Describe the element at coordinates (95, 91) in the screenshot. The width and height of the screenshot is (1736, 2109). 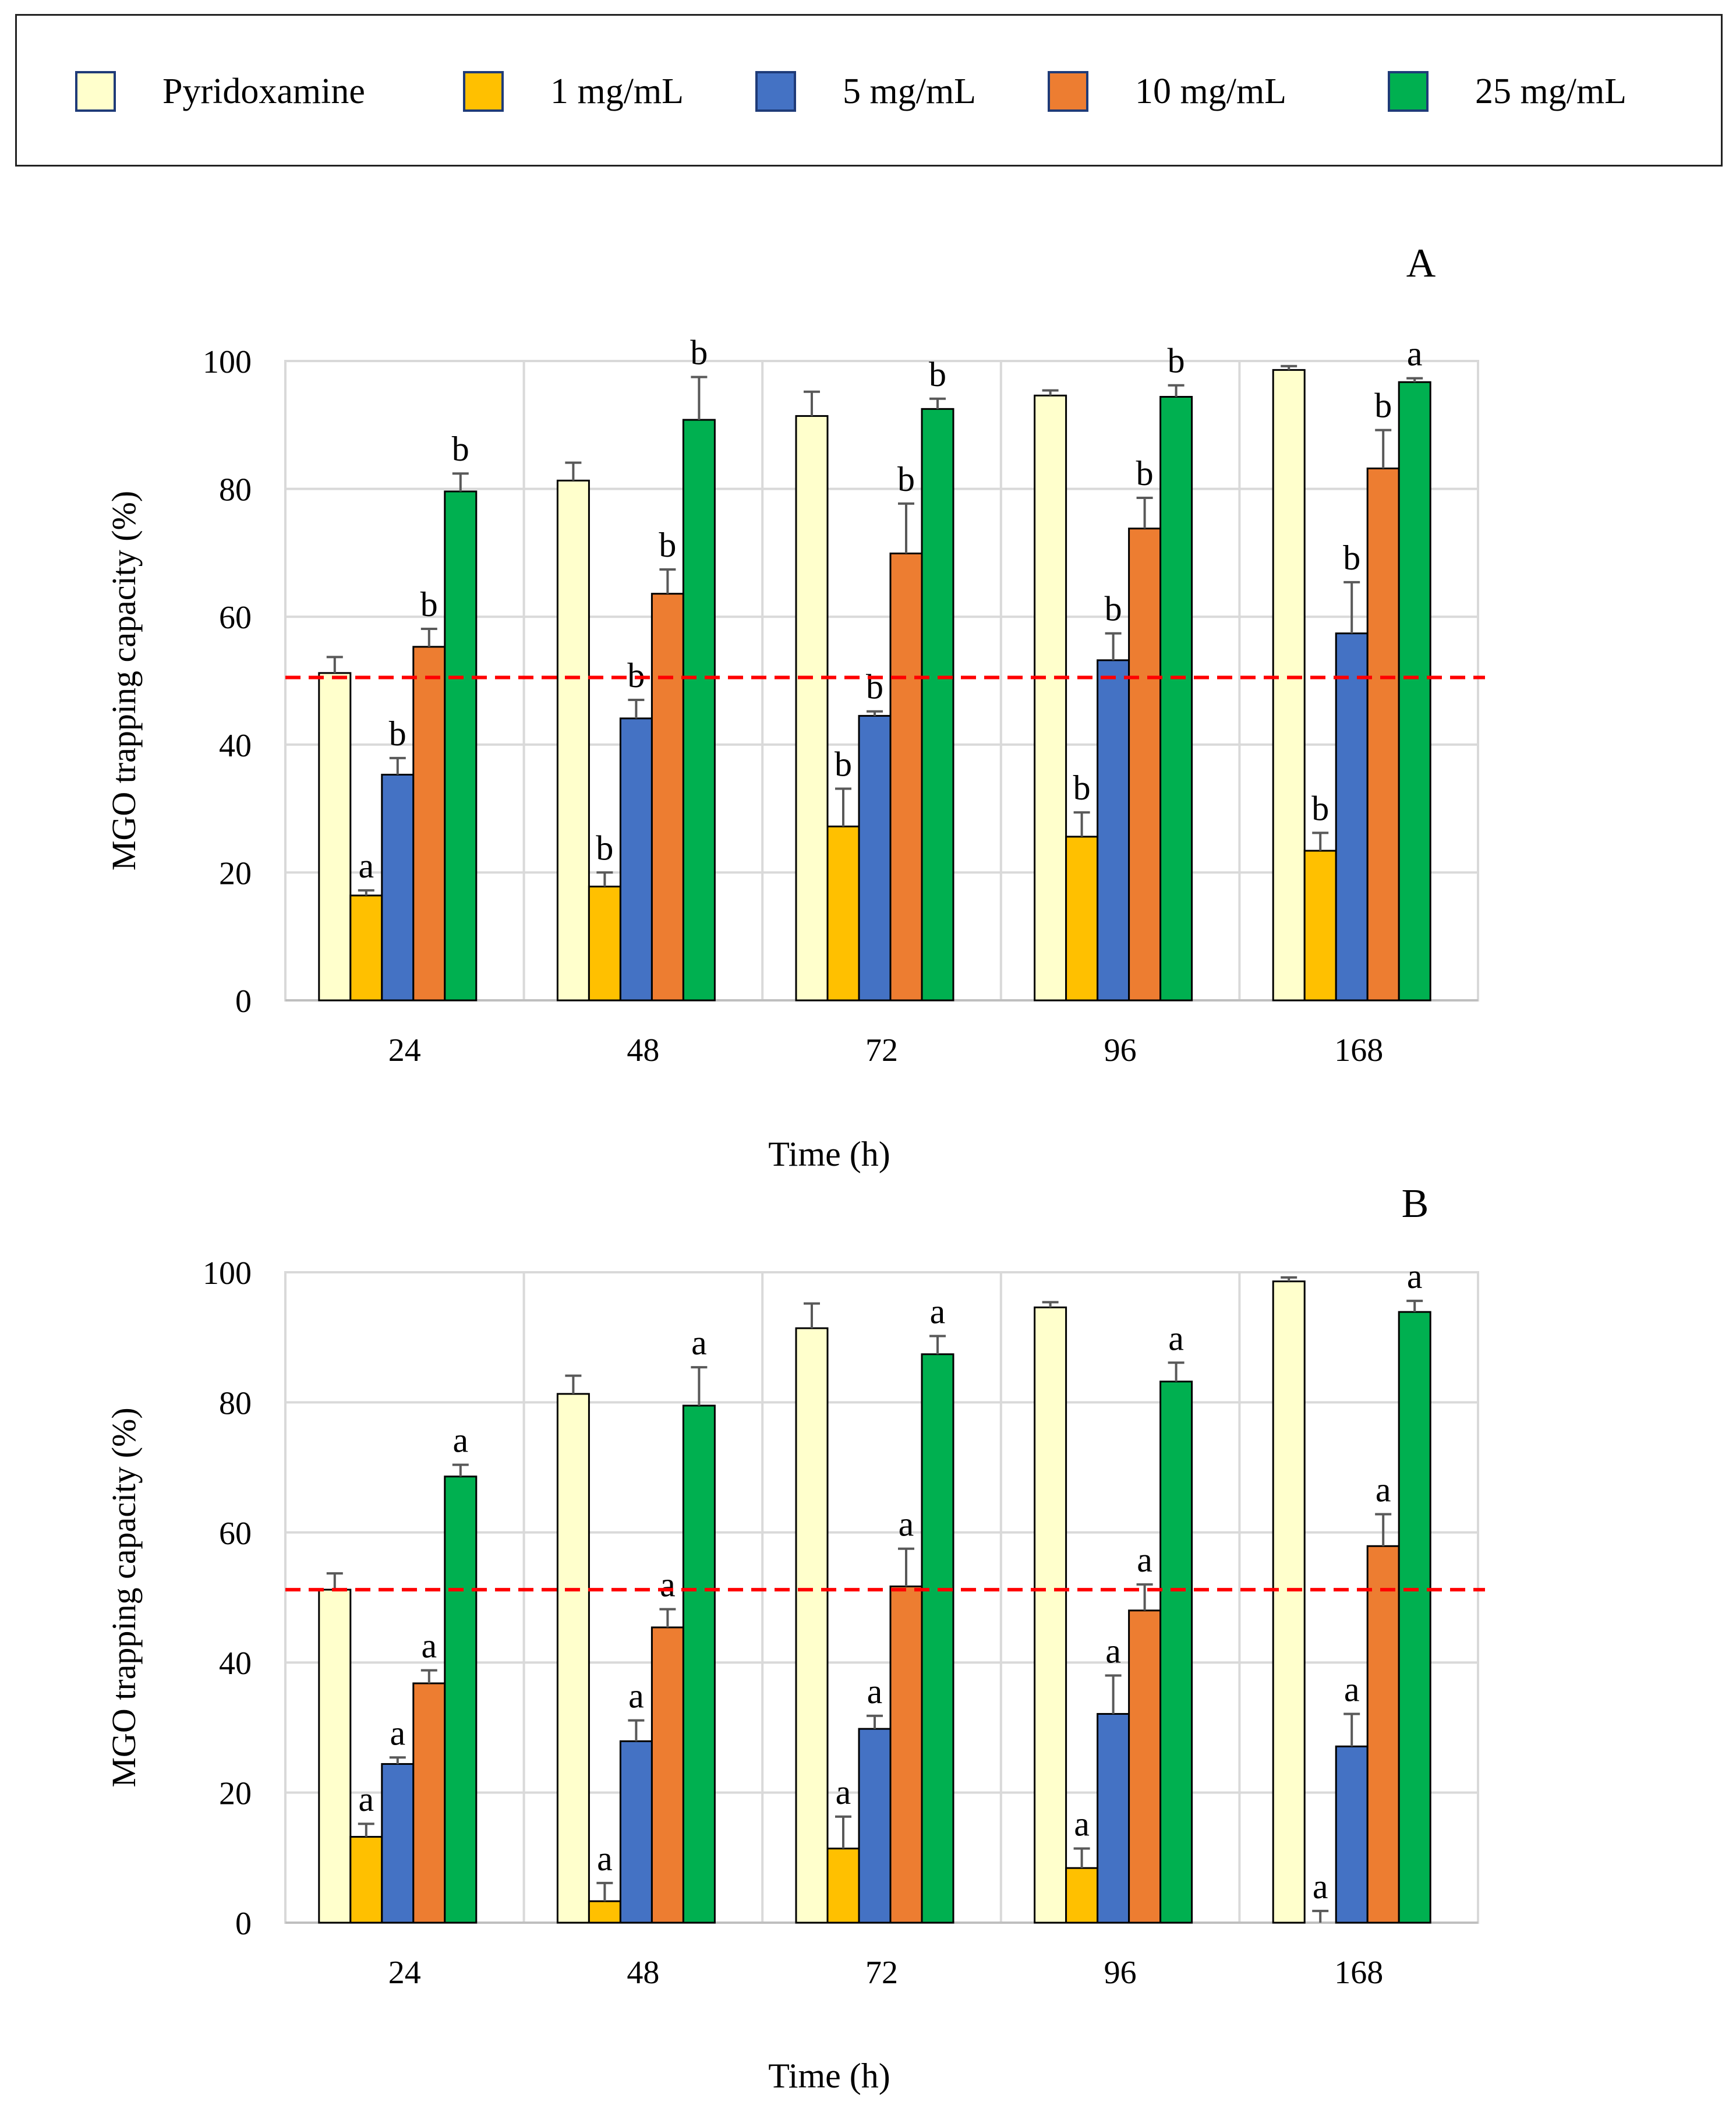
I see `legend-swatch-pyridoxamine` at that location.